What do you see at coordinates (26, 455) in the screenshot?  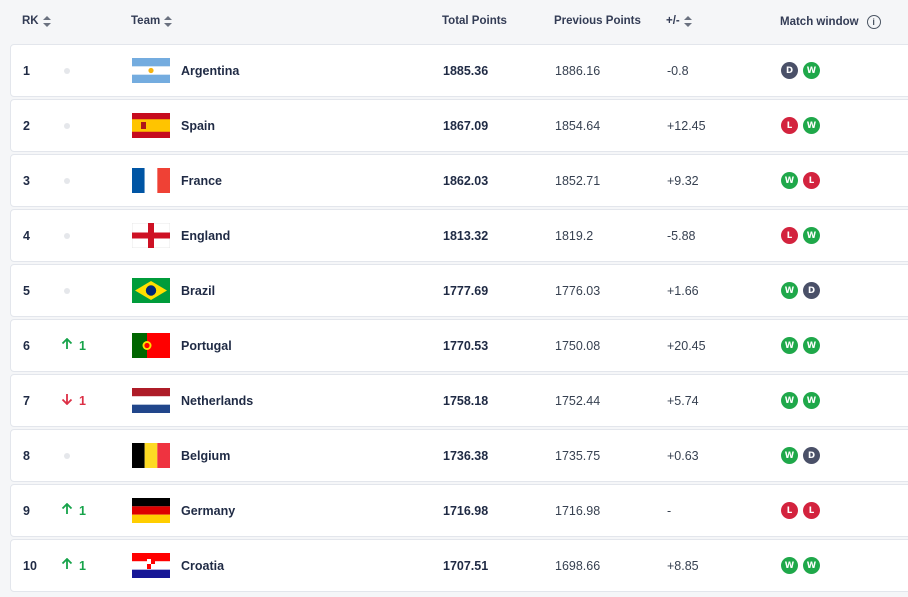 I see `rank-number: 8` at bounding box center [26, 455].